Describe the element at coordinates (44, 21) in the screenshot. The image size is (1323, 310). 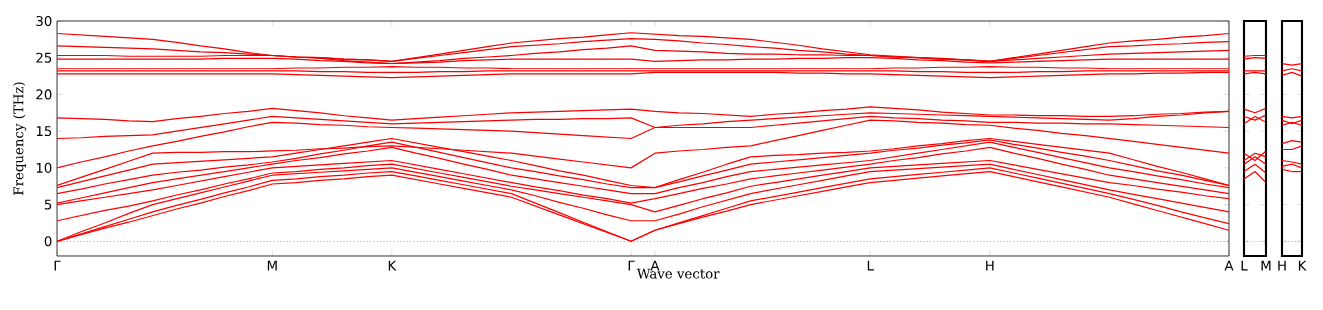
I see `y-tick-label: 30` at that location.